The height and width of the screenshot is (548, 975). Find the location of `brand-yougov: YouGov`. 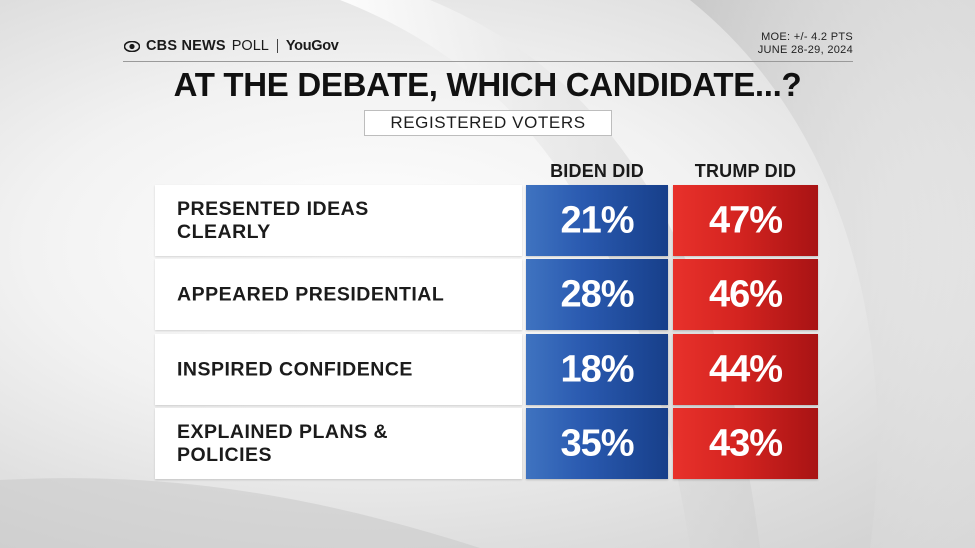

brand-yougov: YouGov is located at coordinates (312, 46).